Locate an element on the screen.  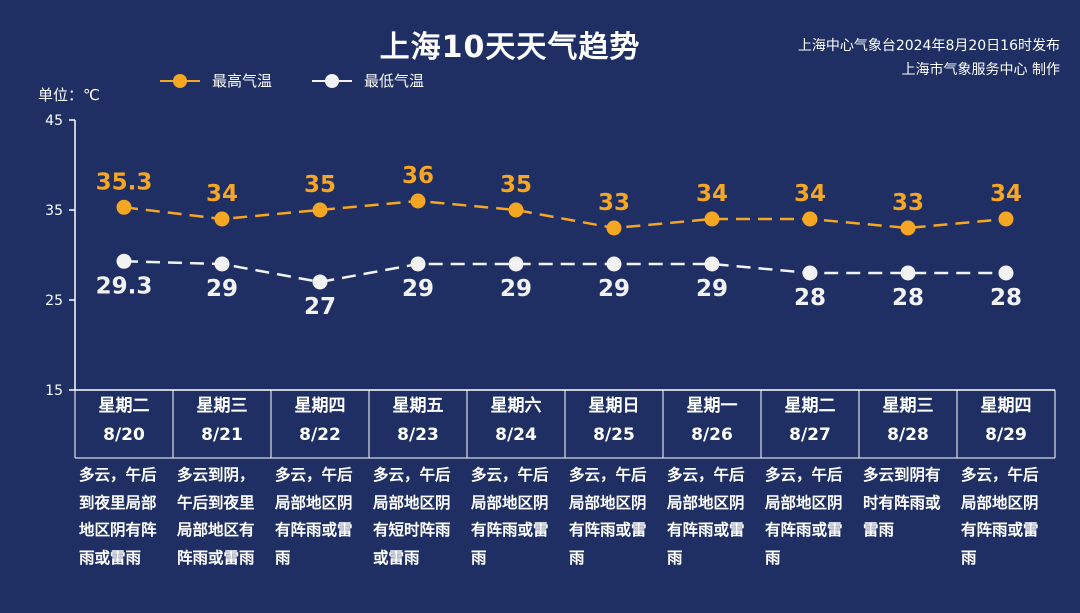
date-label: 8/28 is located at coordinates (908, 435).